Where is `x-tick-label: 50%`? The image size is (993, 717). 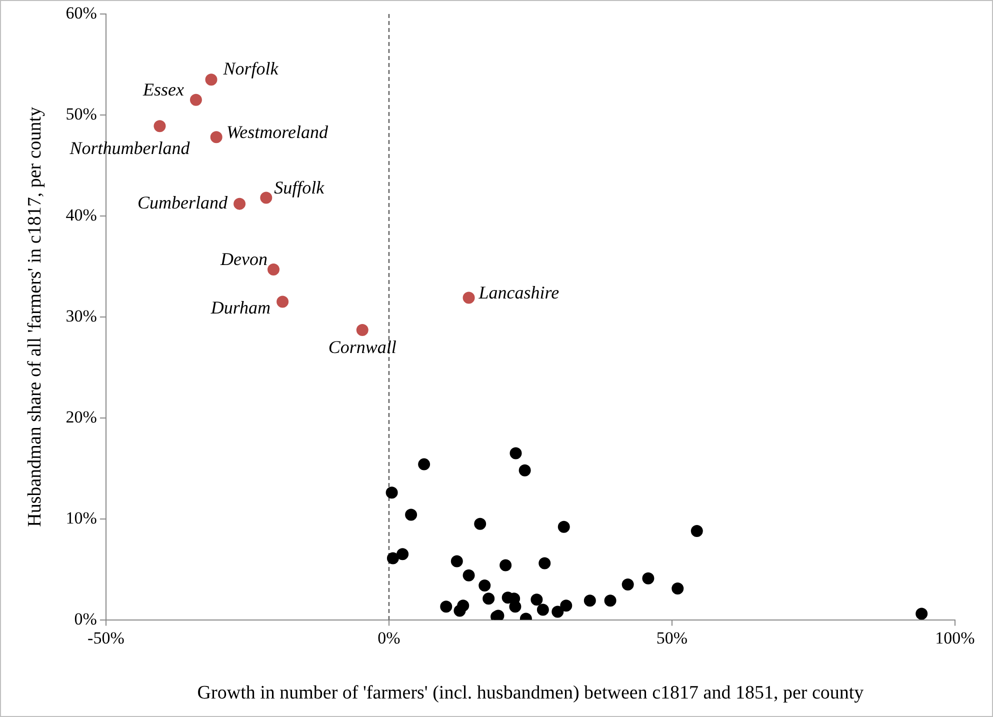
x-tick-label: 50% is located at coordinates (672, 638).